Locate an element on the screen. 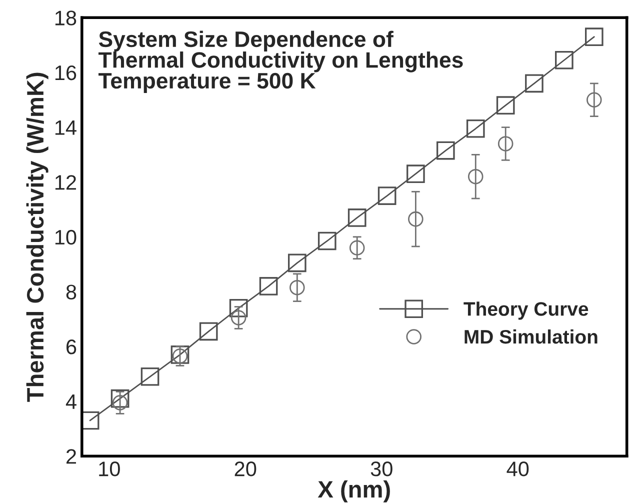 The height and width of the screenshot is (504, 630). y-tick-label: 12 is located at coordinates (65, 182).